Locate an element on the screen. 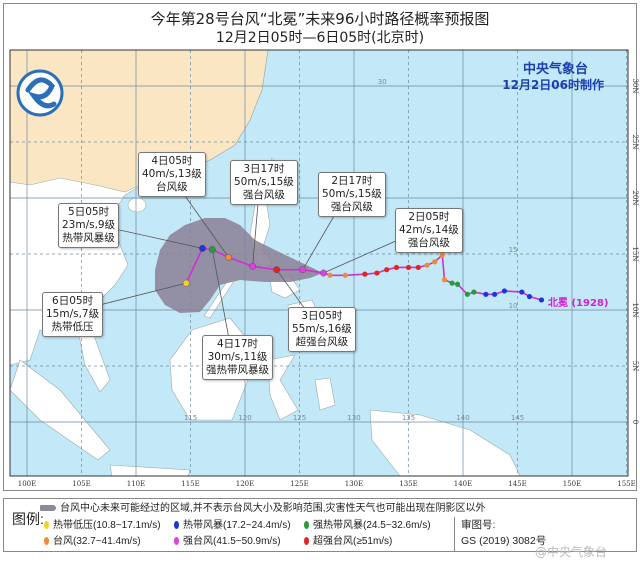  callout-level: 热带风暴级 is located at coordinates (88, 238).